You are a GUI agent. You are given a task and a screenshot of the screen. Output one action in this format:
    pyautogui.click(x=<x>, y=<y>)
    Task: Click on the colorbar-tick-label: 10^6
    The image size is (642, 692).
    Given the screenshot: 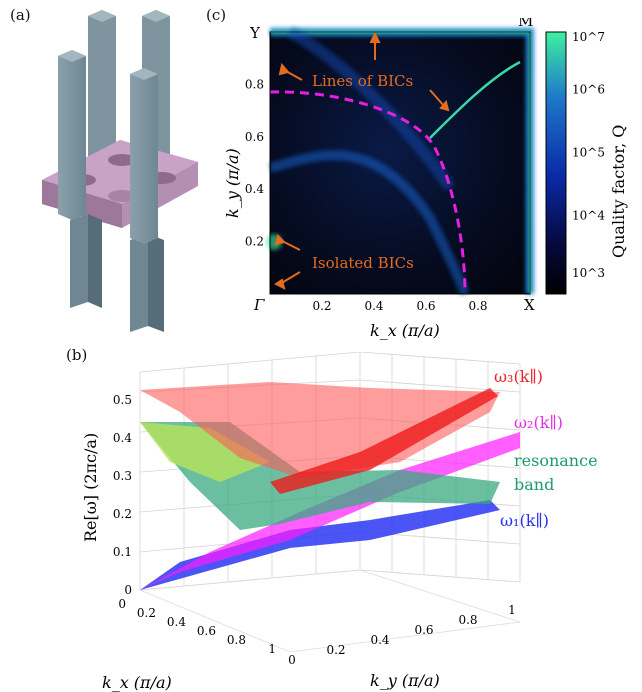 What is the action you would take?
    pyautogui.click(x=588, y=90)
    